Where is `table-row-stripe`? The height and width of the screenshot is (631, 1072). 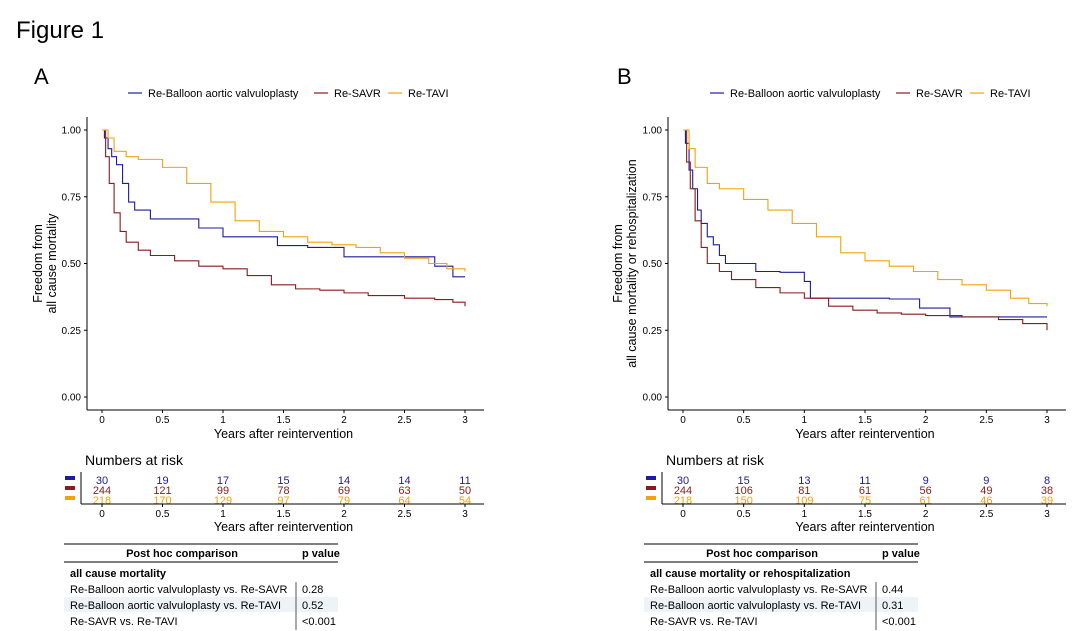 table-row-stripe is located at coordinates (781, 604).